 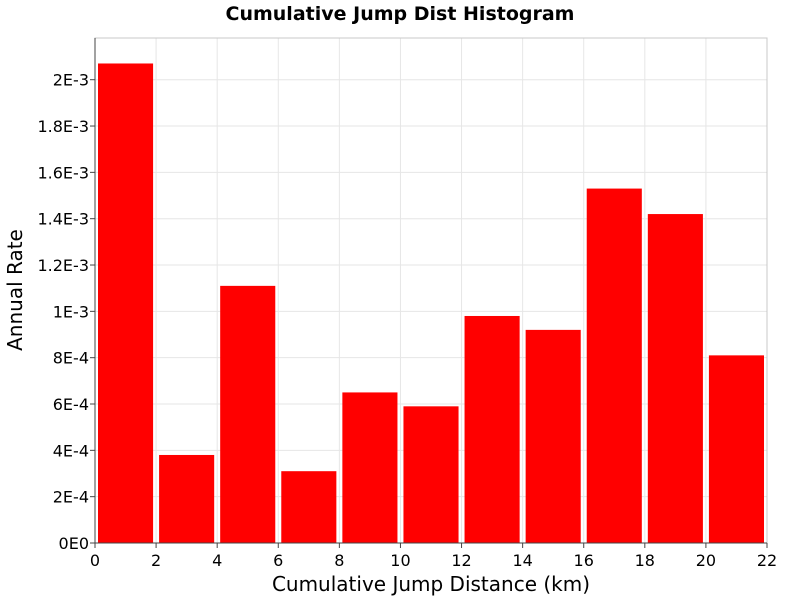 What do you see at coordinates (431, 584) in the screenshot?
I see `x-axis-label: Cumulative Jump Distance (km)` at bounding box center [431, 584].